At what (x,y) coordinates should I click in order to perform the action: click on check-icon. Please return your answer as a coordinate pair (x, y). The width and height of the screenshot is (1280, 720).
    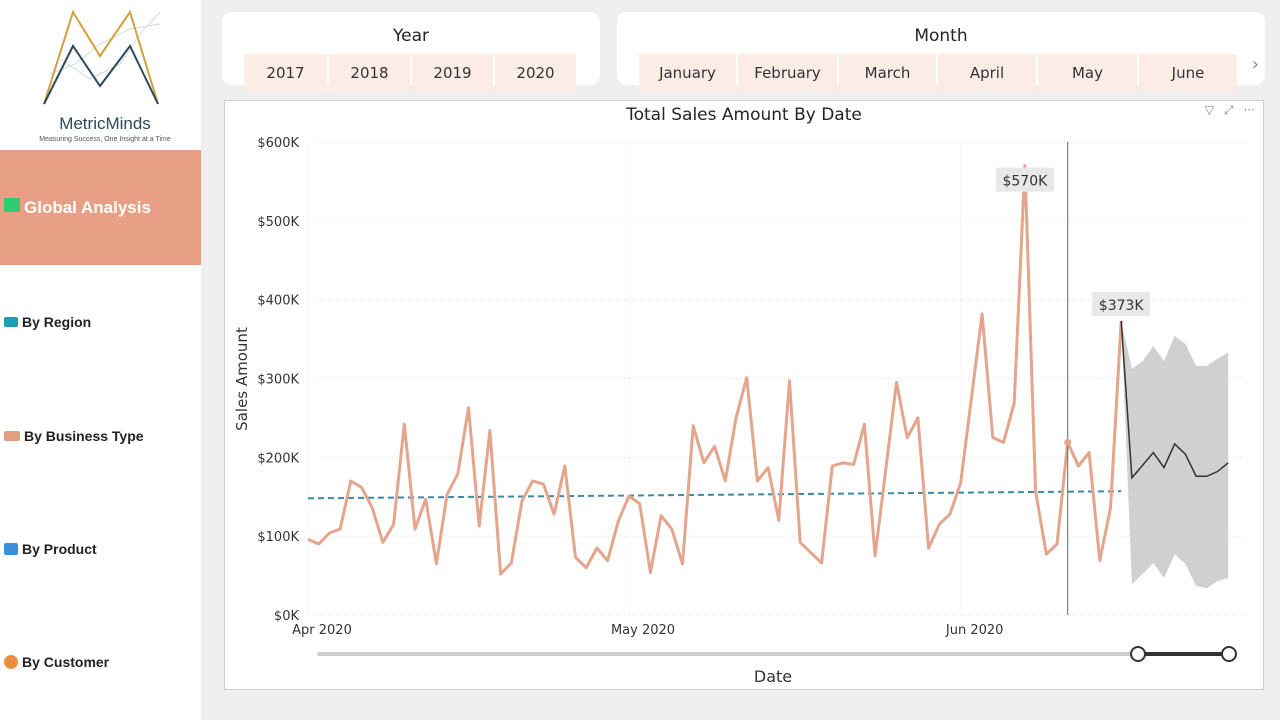
    Looking at the image, I should click on (12, 205).